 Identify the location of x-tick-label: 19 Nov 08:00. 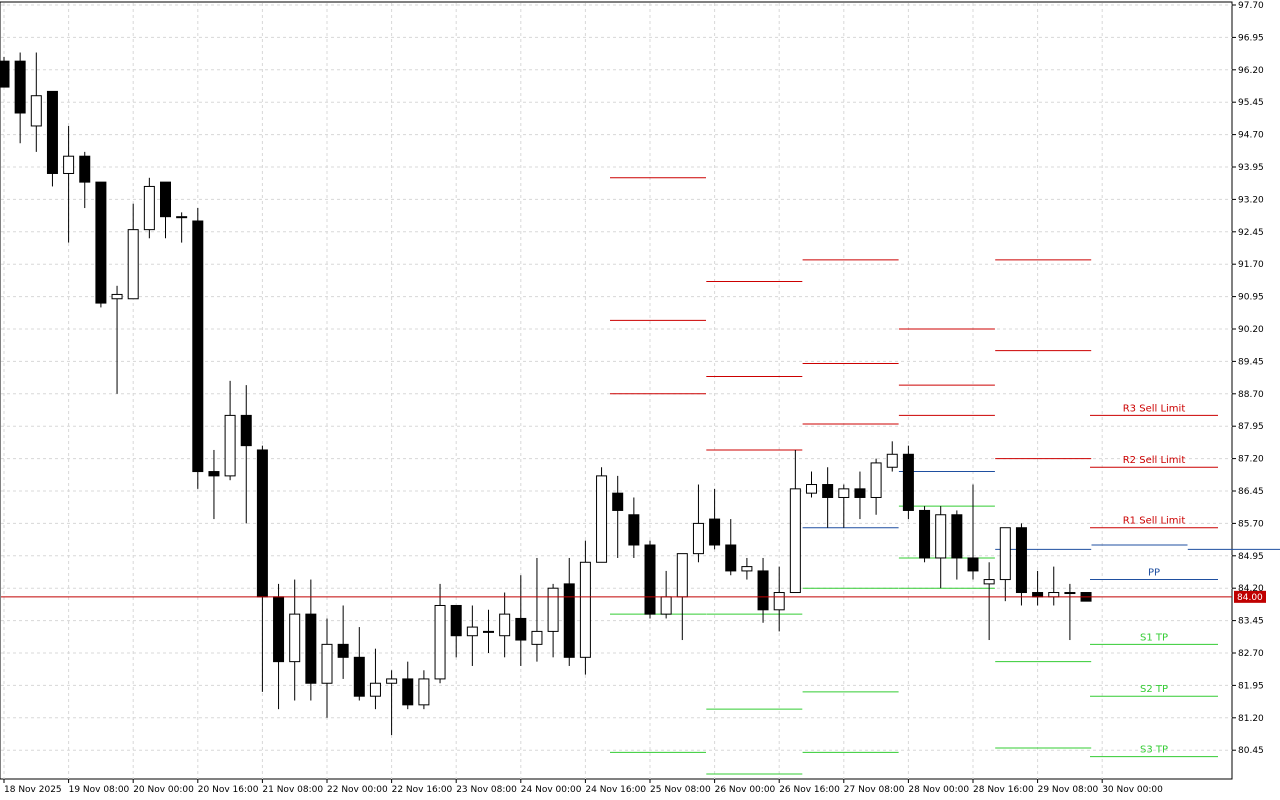
(99, 790).